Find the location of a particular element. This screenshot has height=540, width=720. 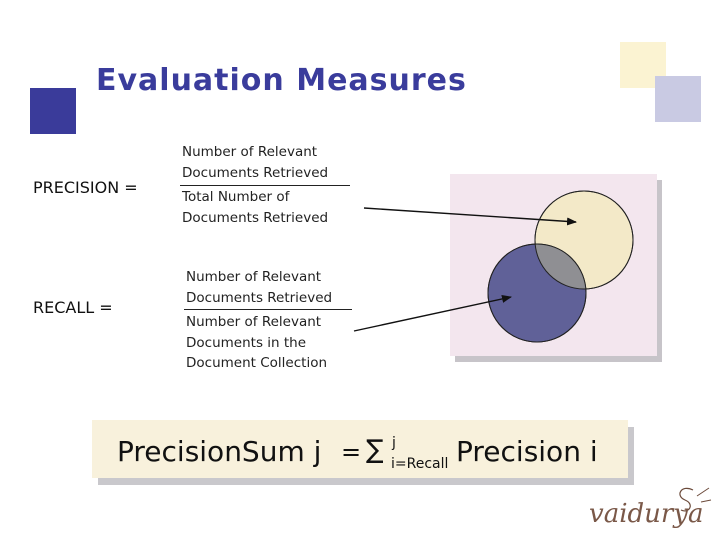

vaidurya-logo: vaidurya is located at coordinates (650, 509).